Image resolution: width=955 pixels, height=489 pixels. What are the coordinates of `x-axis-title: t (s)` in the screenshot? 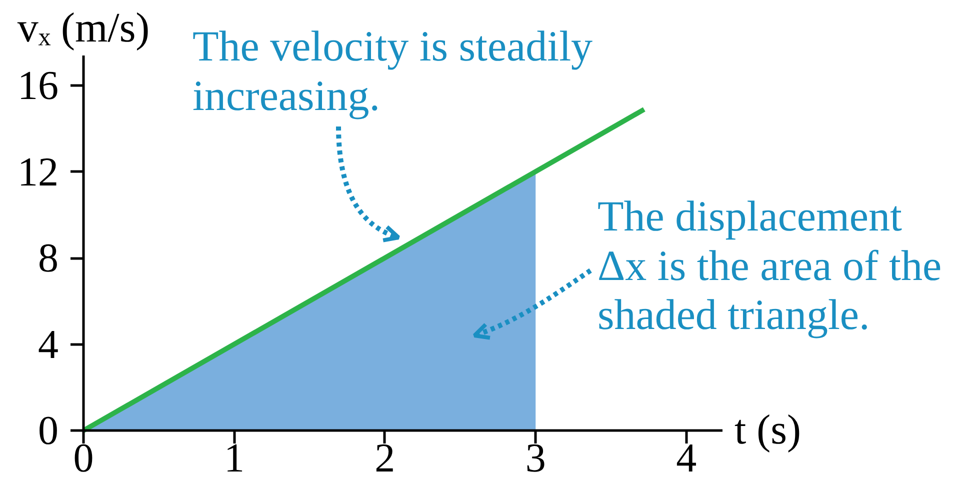 It's located at (767, 431).